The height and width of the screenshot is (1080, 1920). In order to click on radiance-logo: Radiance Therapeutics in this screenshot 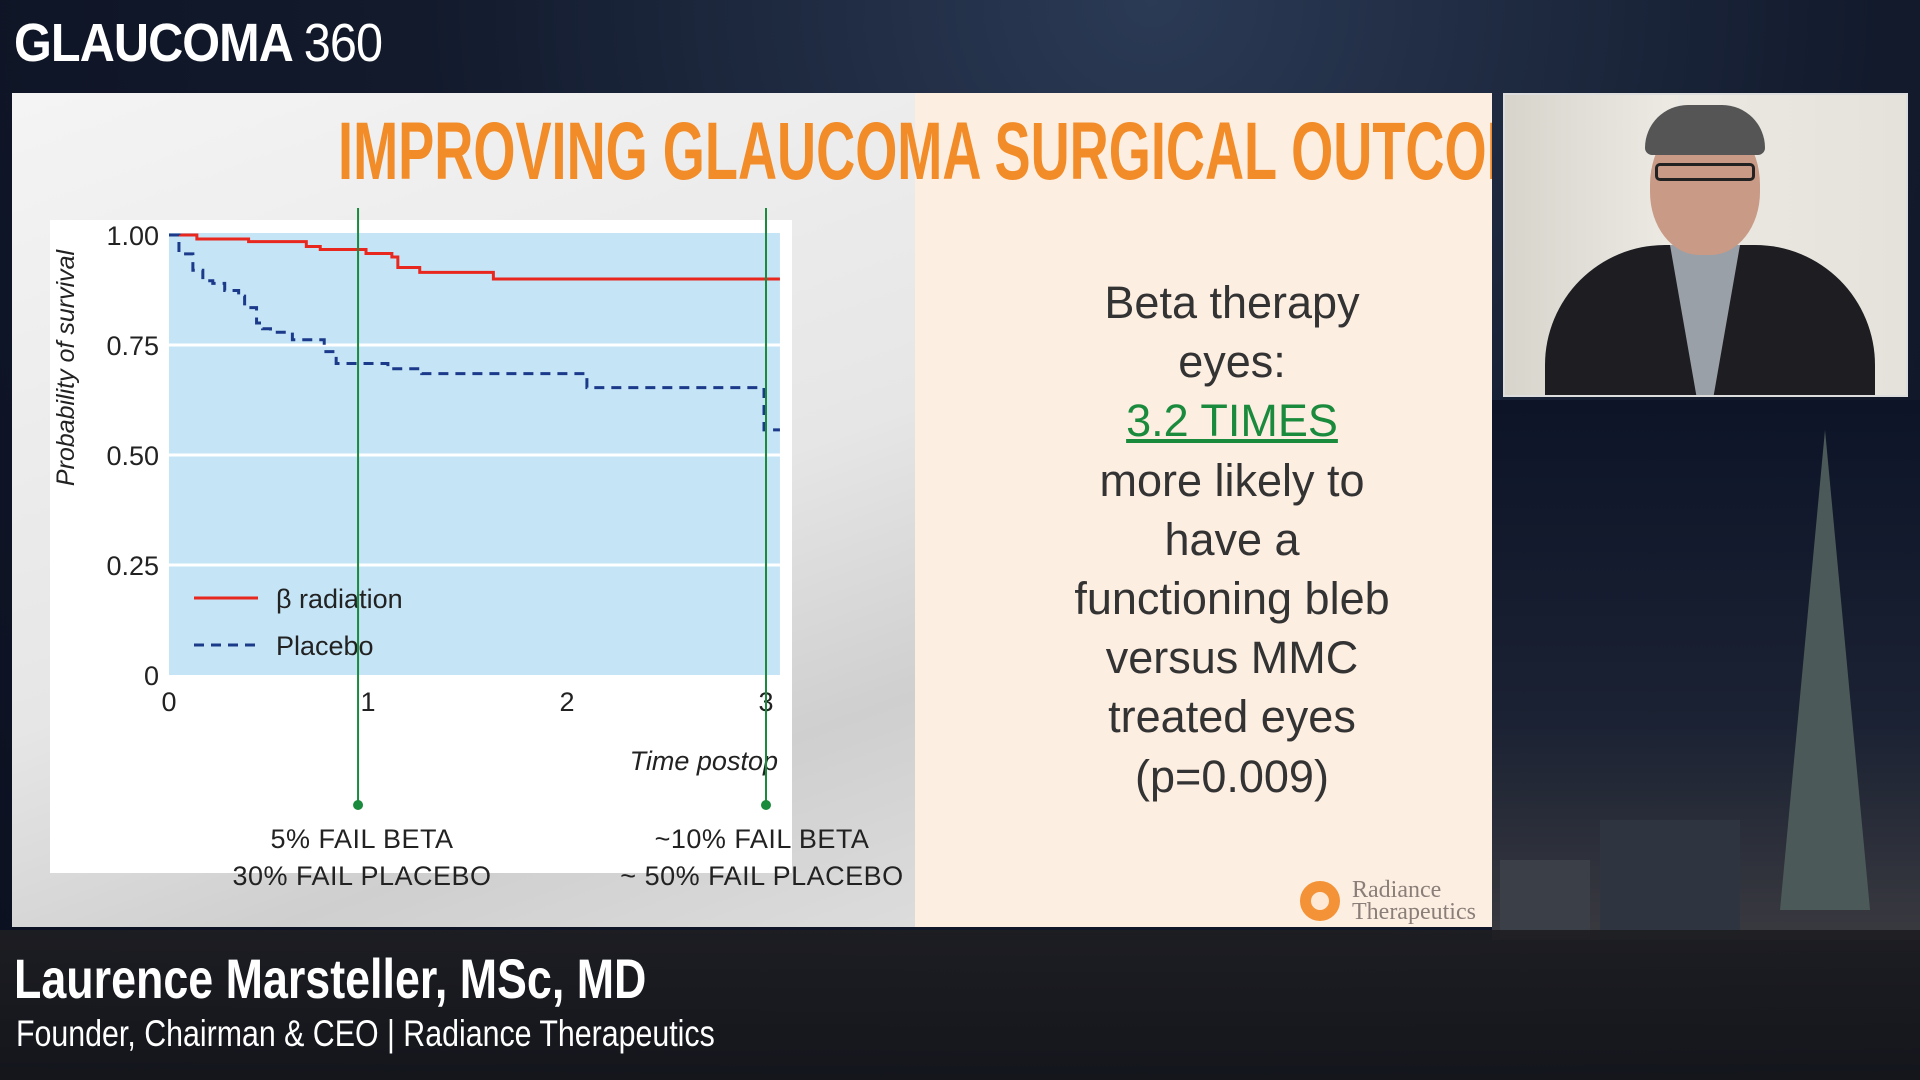, I will do `click(1388, 901)`.